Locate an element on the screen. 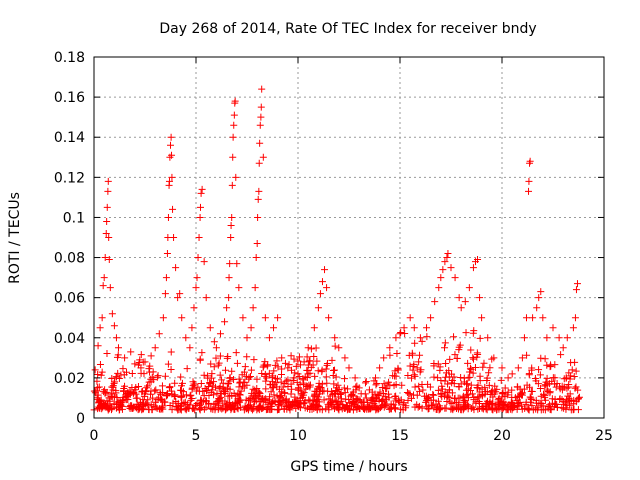 This screenshot has height=480, width=640. y-tick-label: 0.18 is located at coordinates (69, 58).